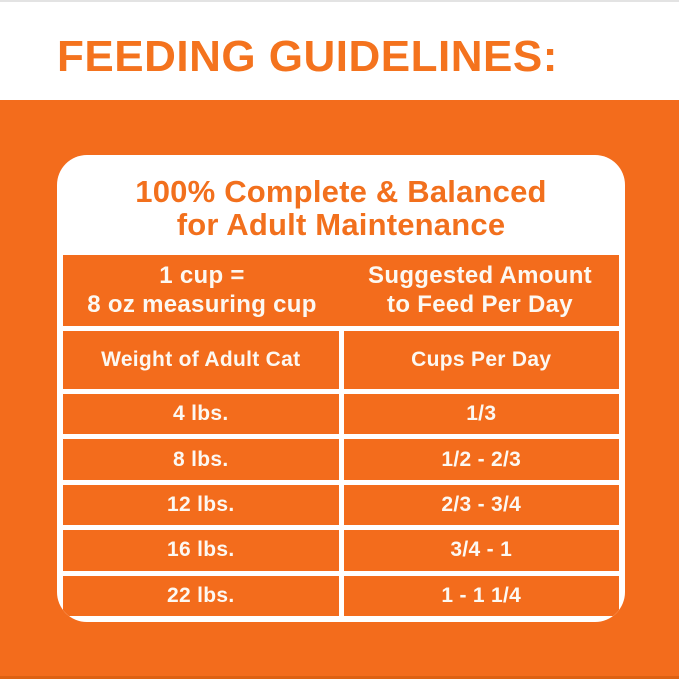 The height and width of the screenshot is (679, 679). I want to click on weight-cell: 22 lbs., so click(201, 595).